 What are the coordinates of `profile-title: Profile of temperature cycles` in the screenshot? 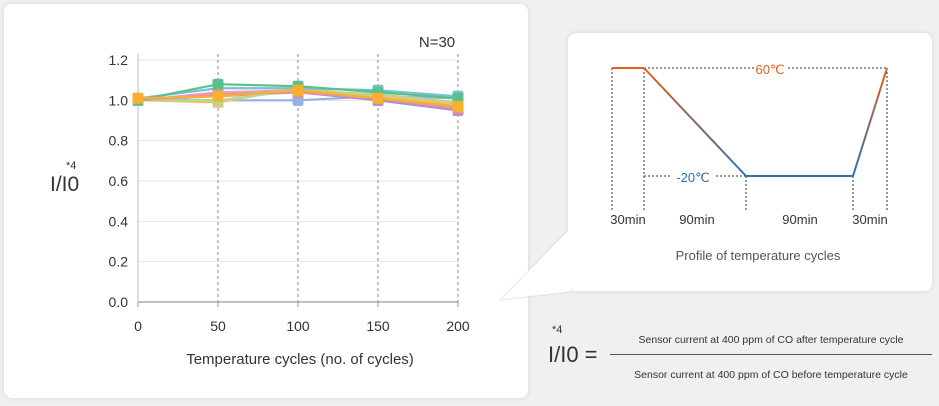 It's located at (758, 255).